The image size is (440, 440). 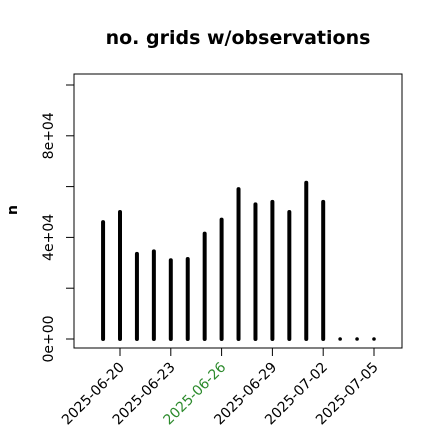 What do you see at coordinates (49, 338) in the screenshot?
I see `y-tick-label: 0e+00` at bounding box center [49, 338].